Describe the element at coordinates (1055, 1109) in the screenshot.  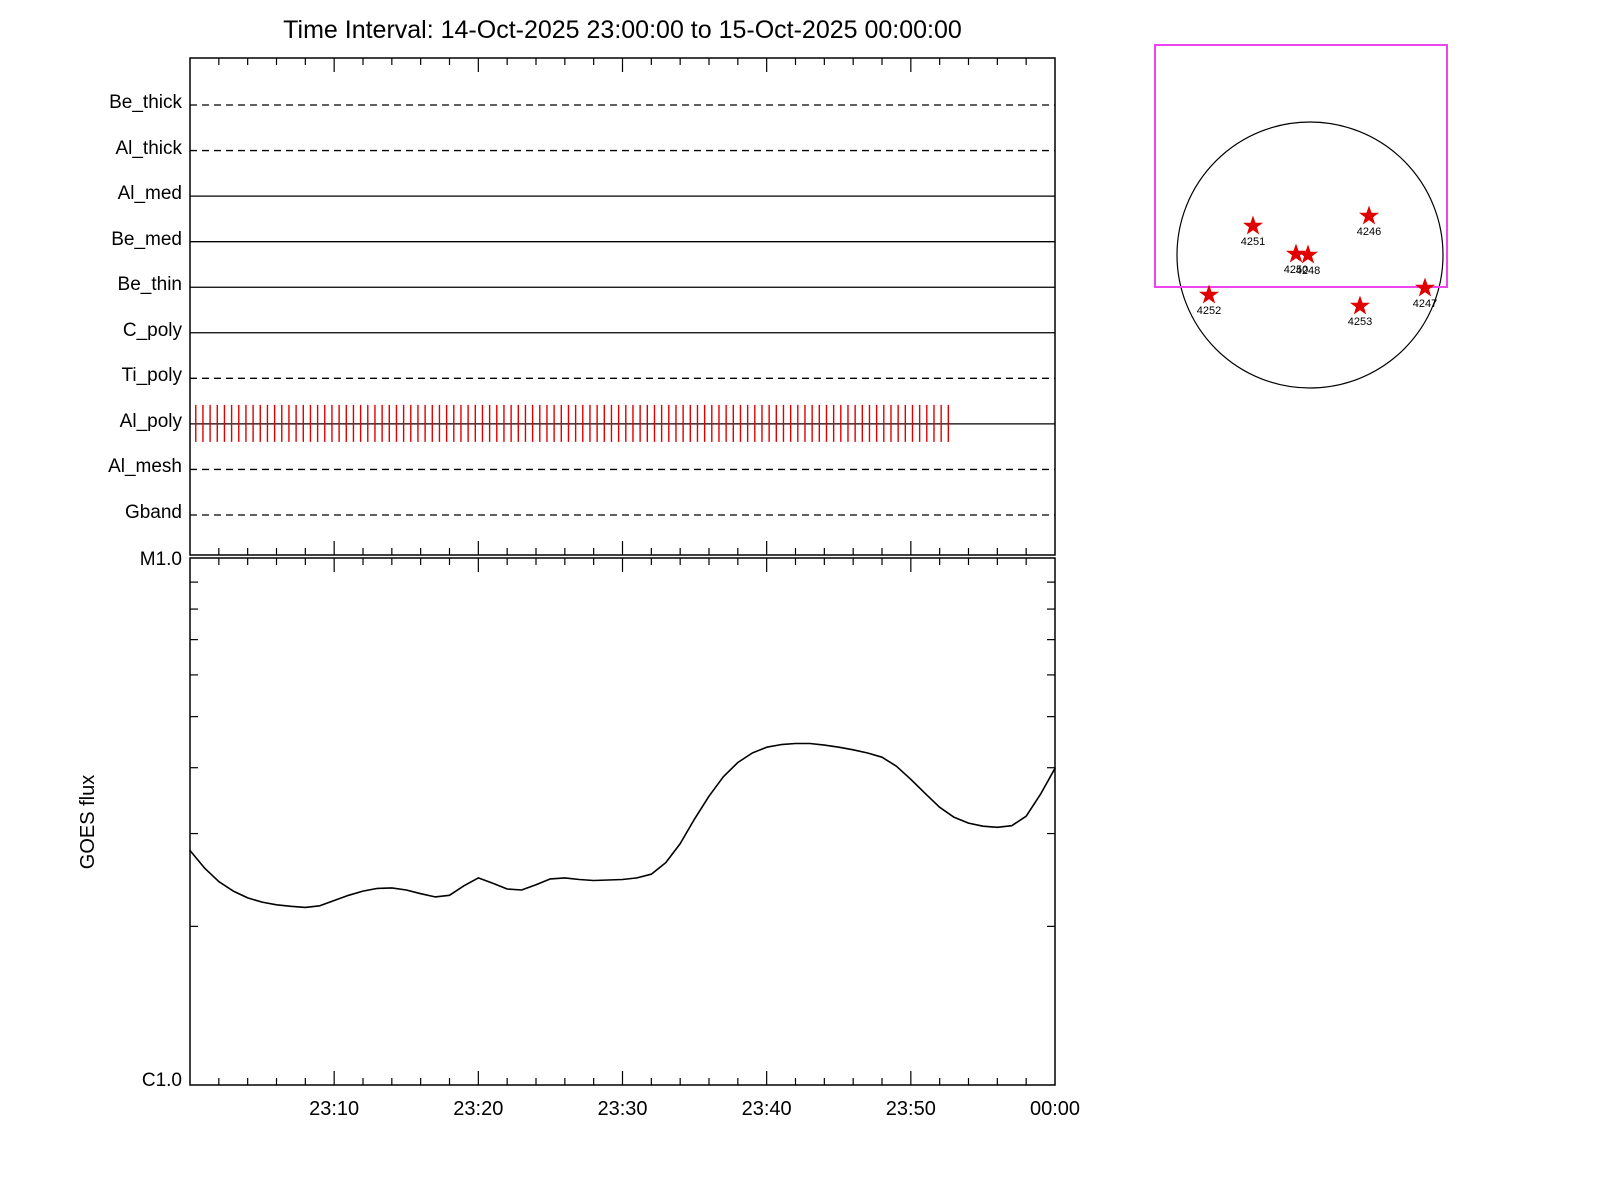
I see `x-tick-label-0000: 00:00` at that location.